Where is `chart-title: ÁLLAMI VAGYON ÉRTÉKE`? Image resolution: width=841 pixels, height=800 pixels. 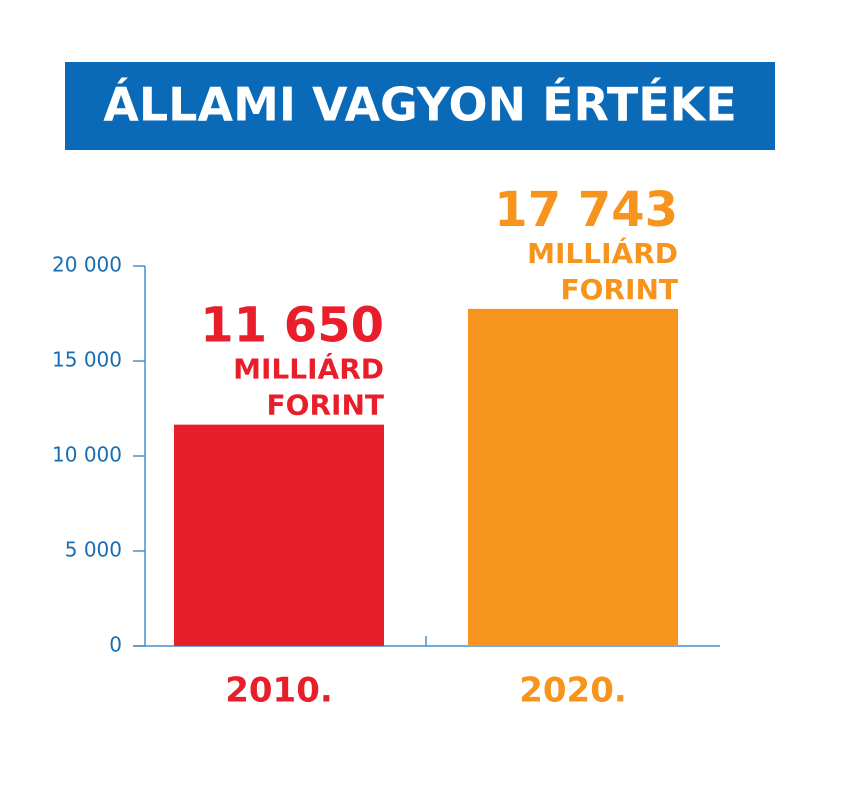
chart-title: ÁLLAMI VAGYON ÉRTÉKE is located at coordinates (420, 105).